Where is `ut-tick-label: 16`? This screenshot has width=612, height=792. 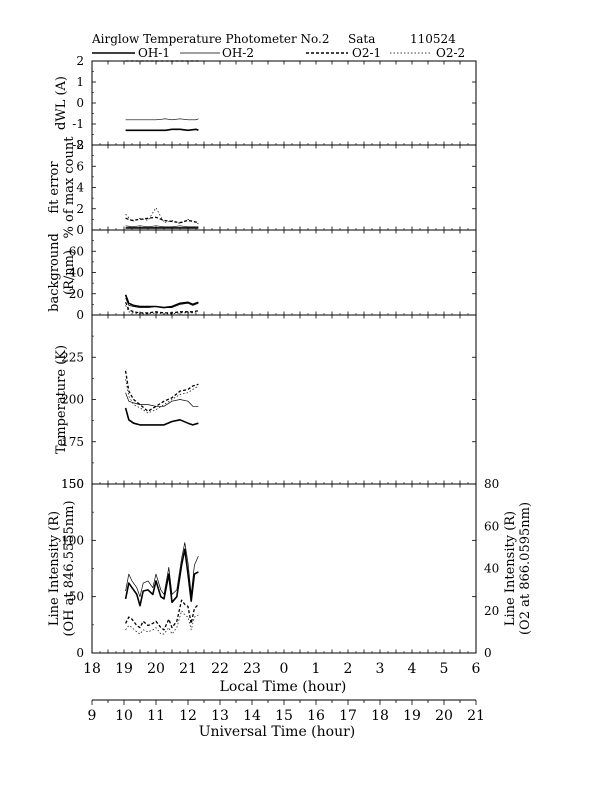
ut-tick-label: 16 is located at coordinates (316, 716).